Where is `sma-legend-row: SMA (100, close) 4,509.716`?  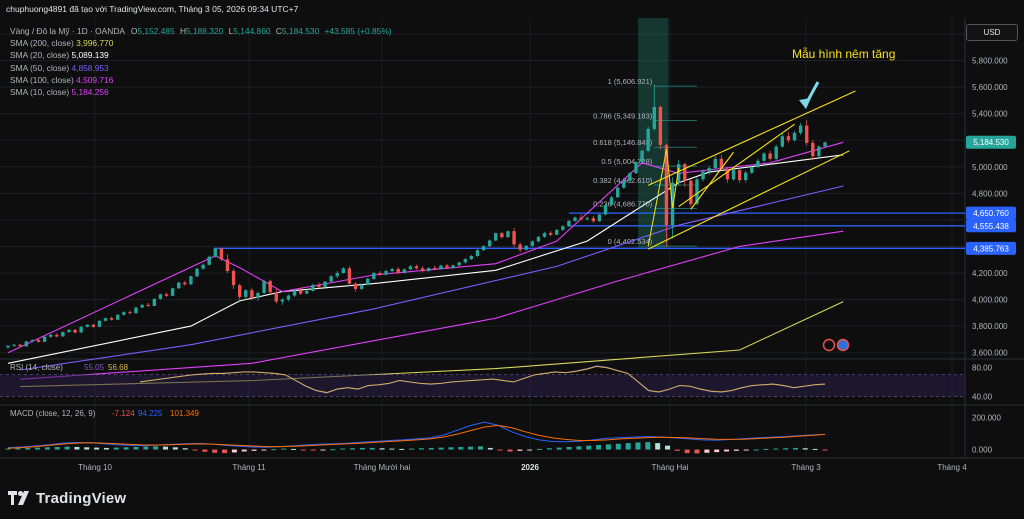 sma-legend-row: SMA (100, close) 4,509.716 is located at coordinates (201, 80).